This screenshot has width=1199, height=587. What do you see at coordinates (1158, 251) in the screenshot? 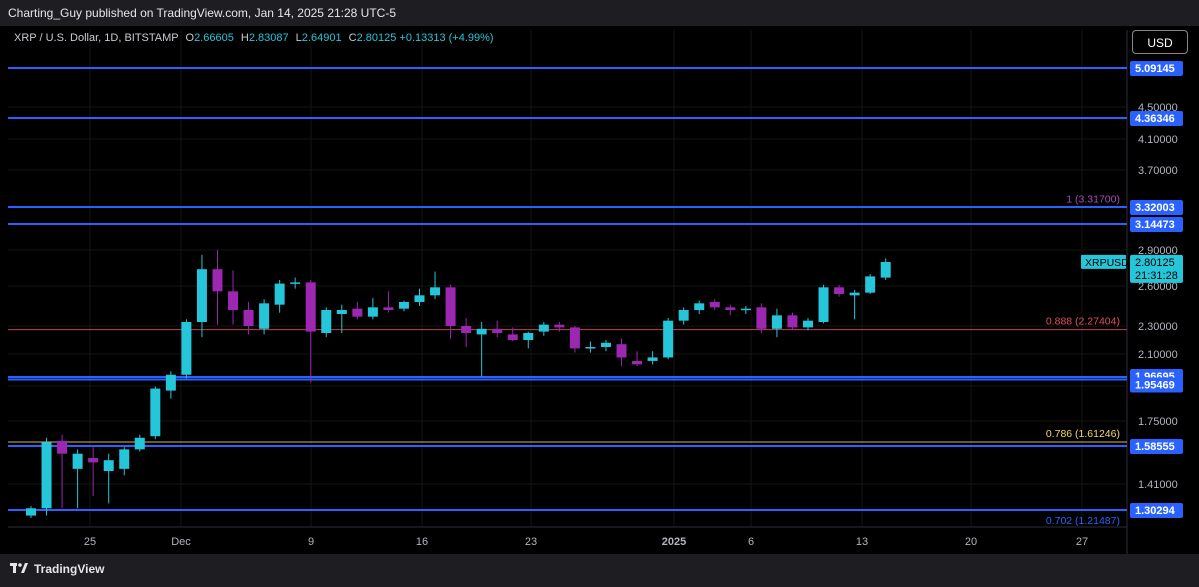
I see `price-tick: 2.90000` at bounding box center [1158, 251].